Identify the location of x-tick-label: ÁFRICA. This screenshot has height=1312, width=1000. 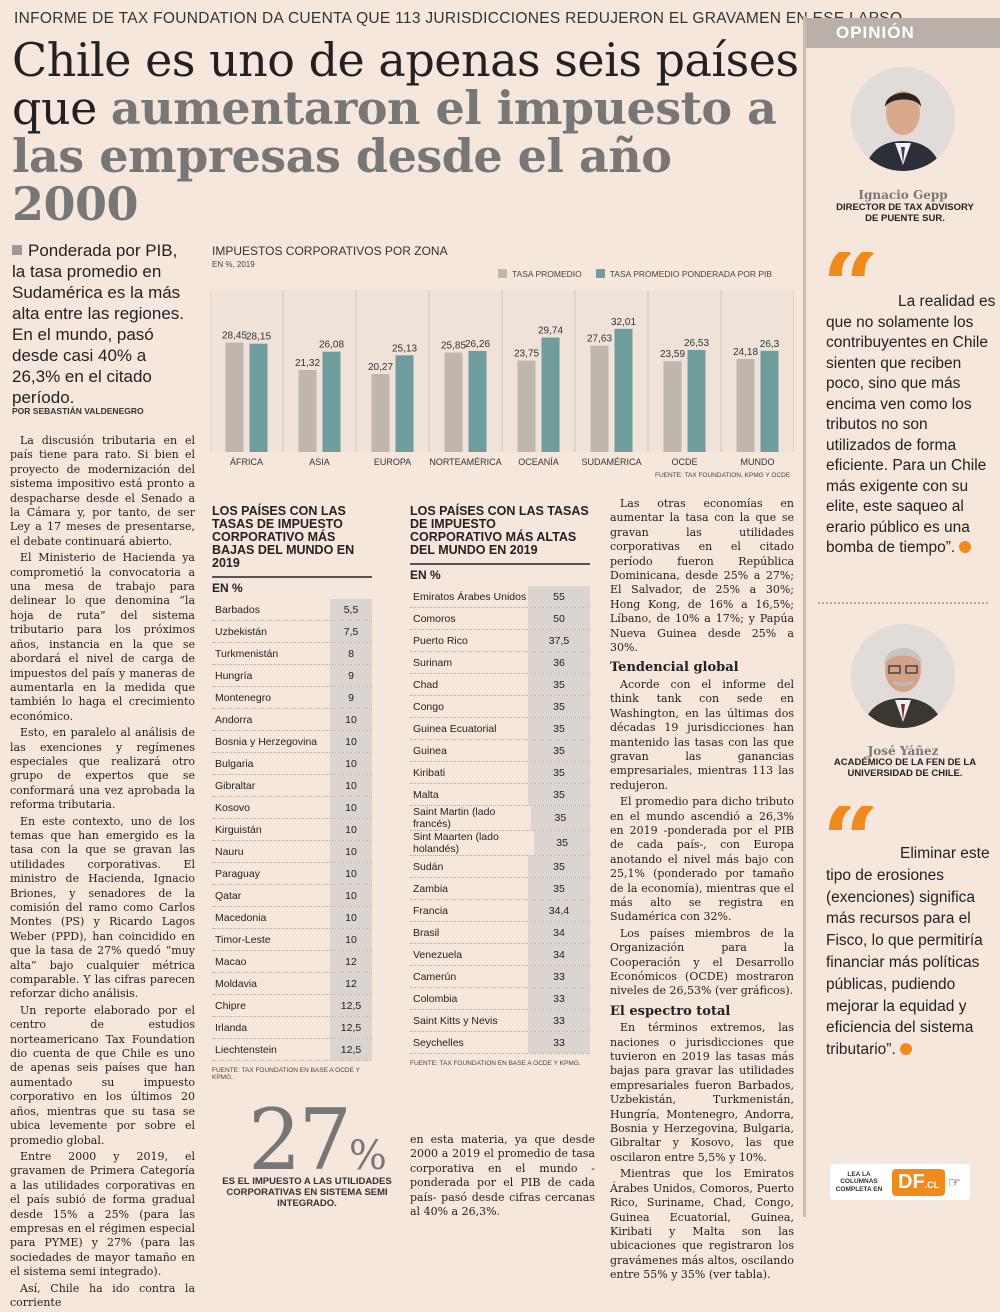
(246, 462).